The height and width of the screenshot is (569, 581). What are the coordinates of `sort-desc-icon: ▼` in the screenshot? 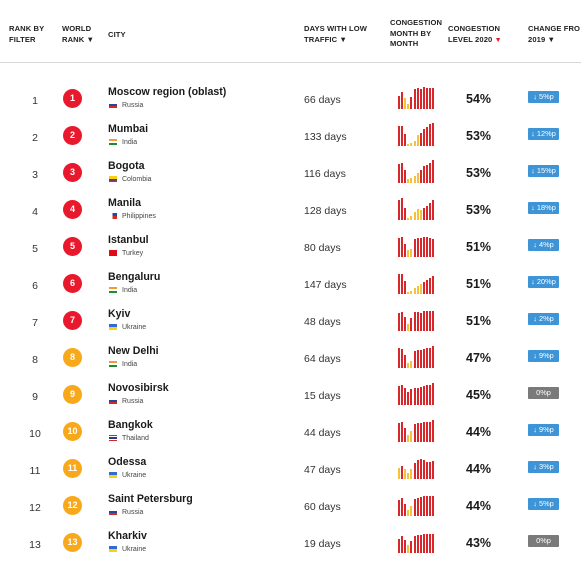 It's located at (498, 40).